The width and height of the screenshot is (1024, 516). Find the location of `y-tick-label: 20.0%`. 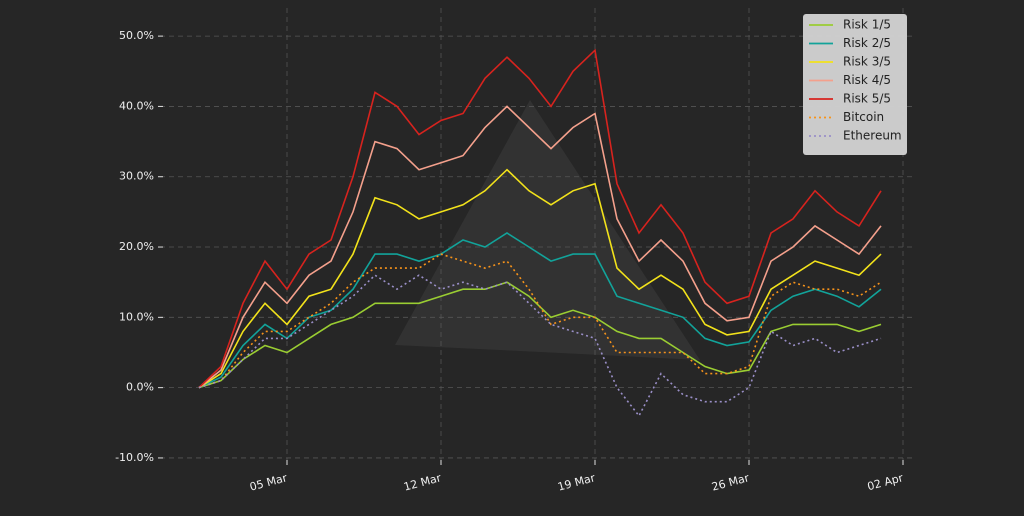

y-tick-label: 20.0% is located at coordinates (136, 246).